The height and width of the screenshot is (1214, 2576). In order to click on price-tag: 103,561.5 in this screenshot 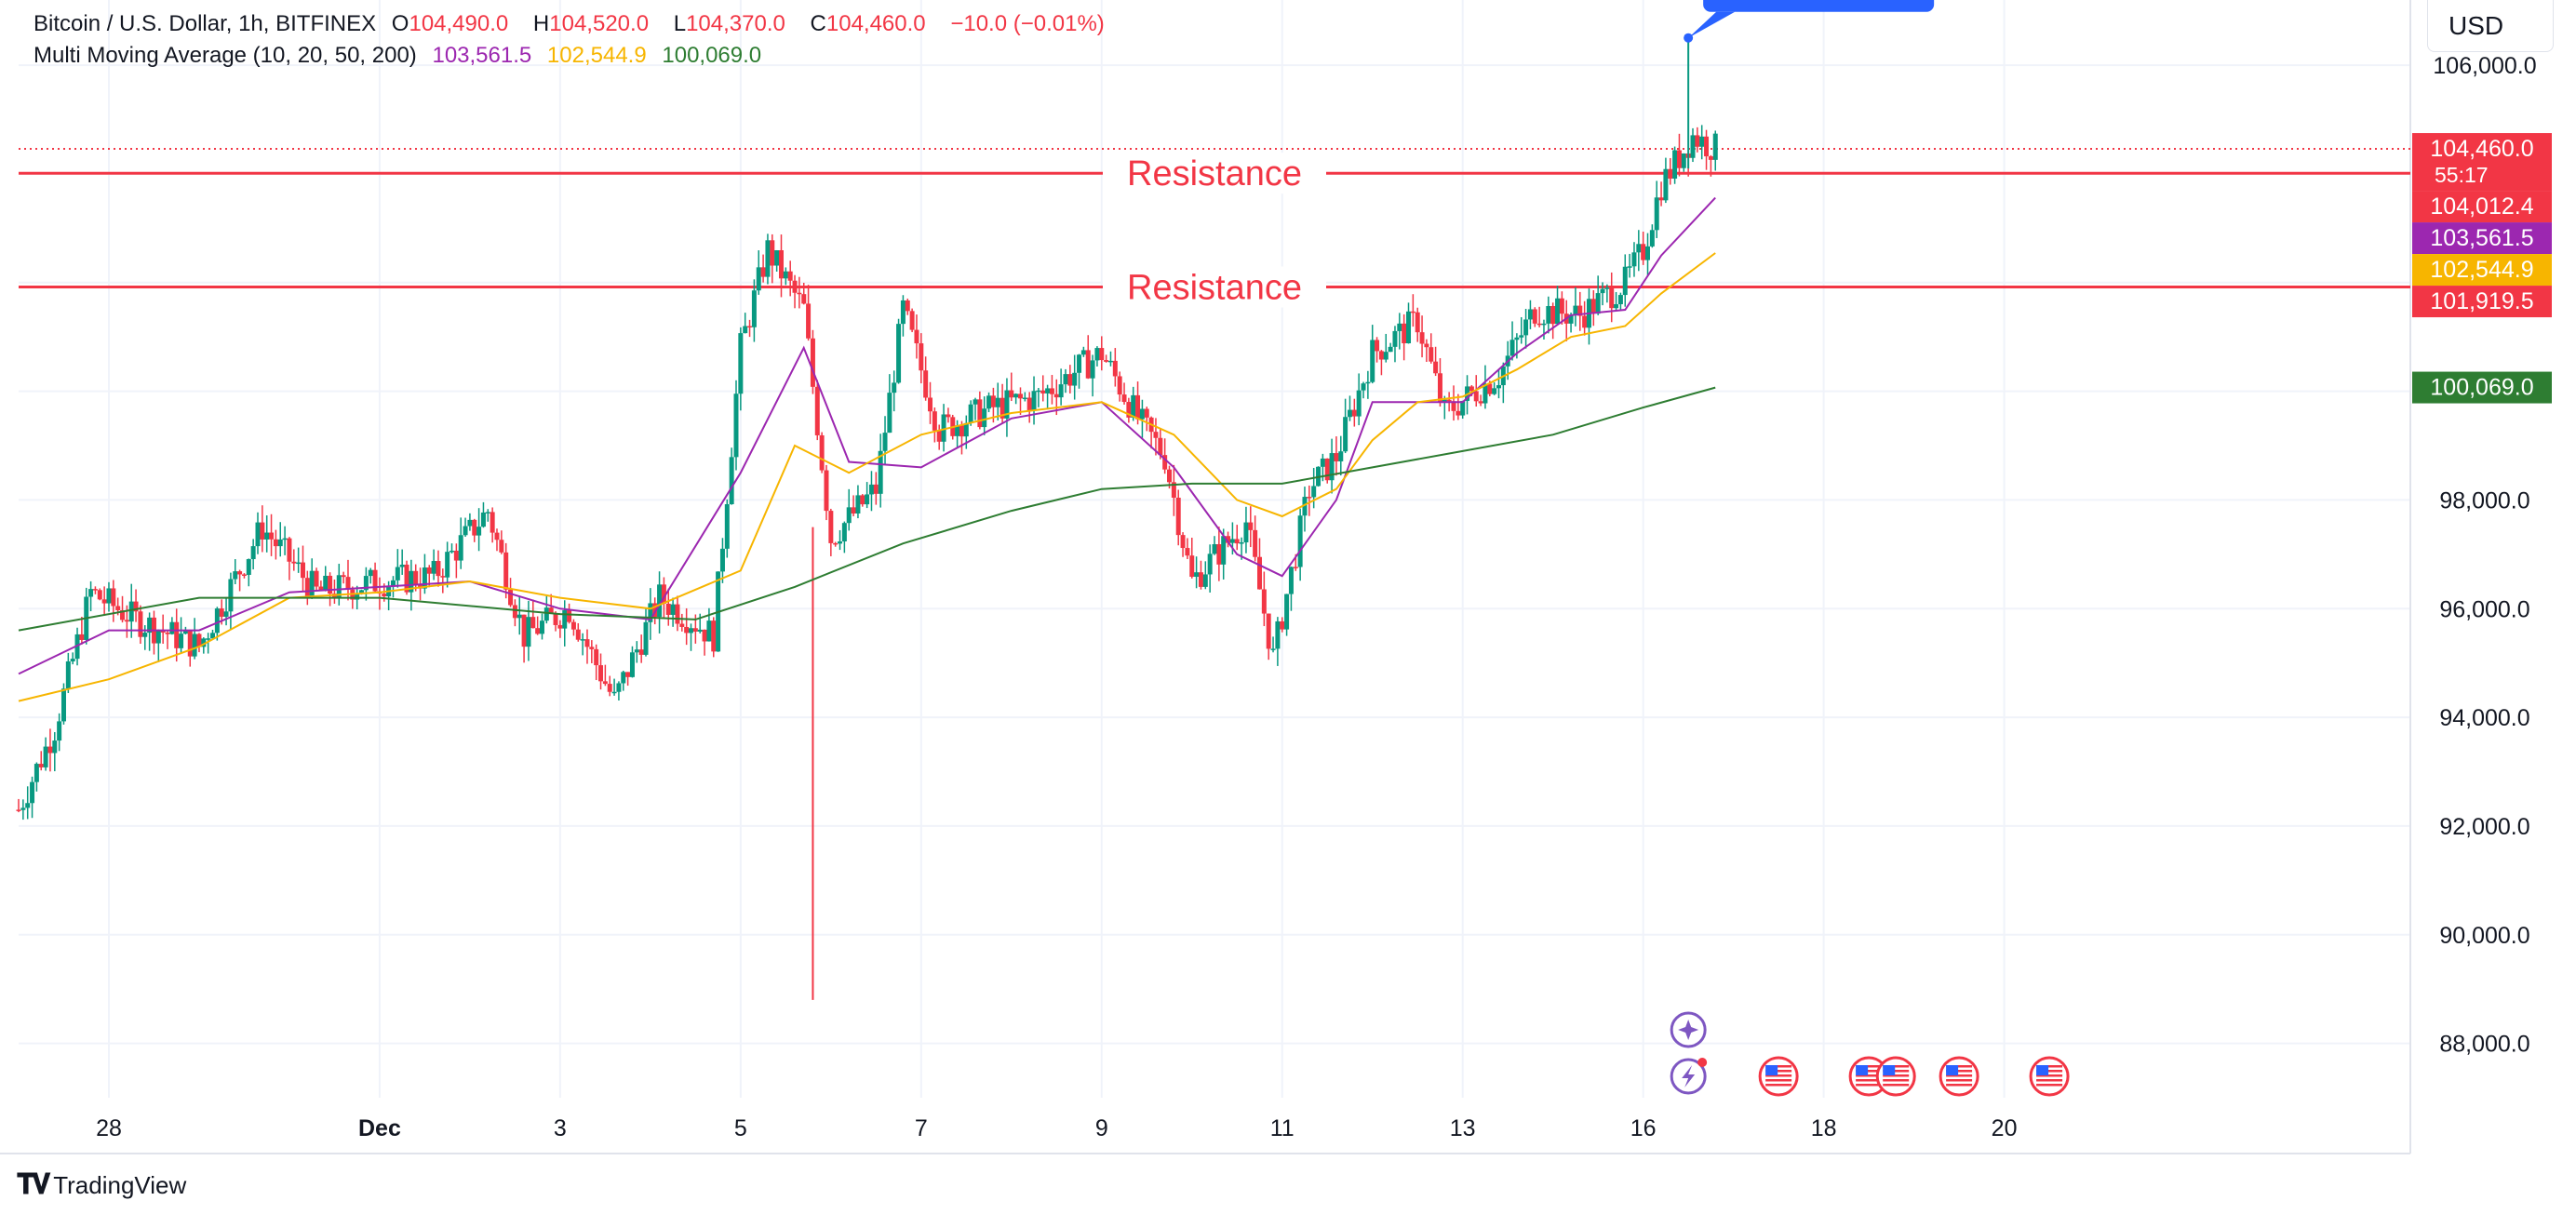, I will do `click(2482, 238)`.